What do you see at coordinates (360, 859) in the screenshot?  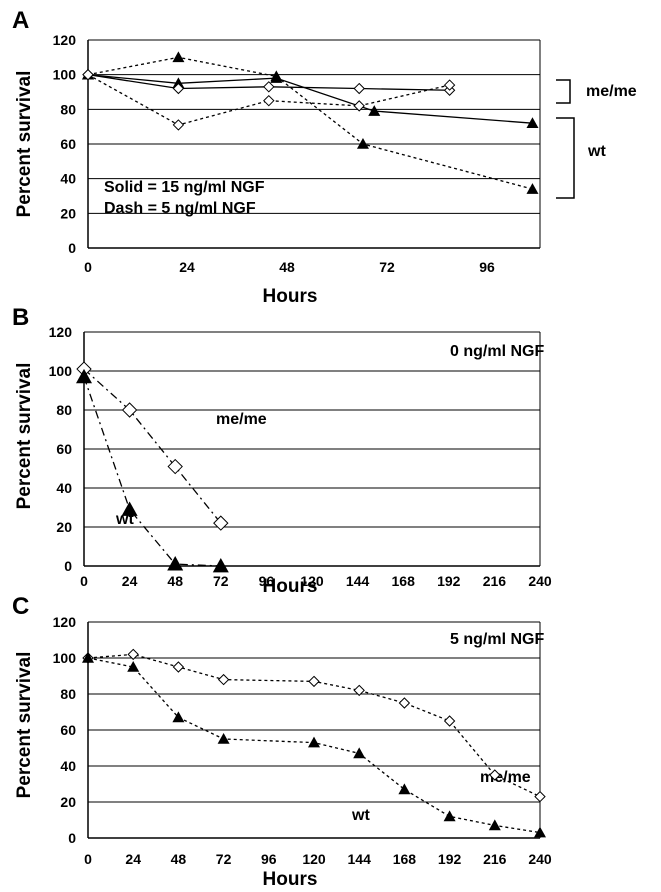 I see `x-tick-label: 144` at bounding box center [360, 859].